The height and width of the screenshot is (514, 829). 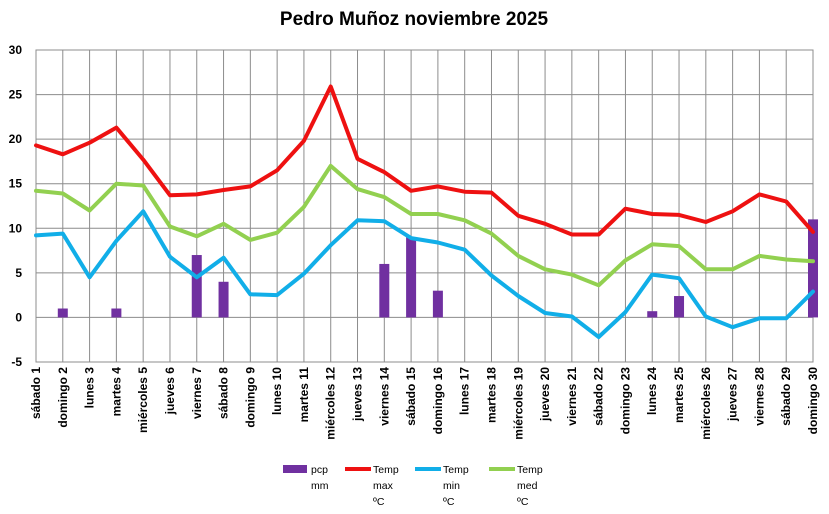 What do you see at coordinates (572, 396) in the screenshot?
I see `x-tick-label-20: viernes 21` at bounding box center [572, 396].